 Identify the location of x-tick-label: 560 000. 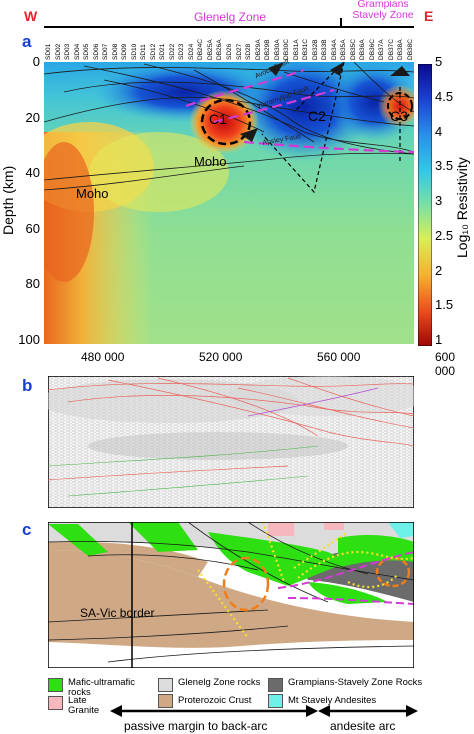
(339, 357).